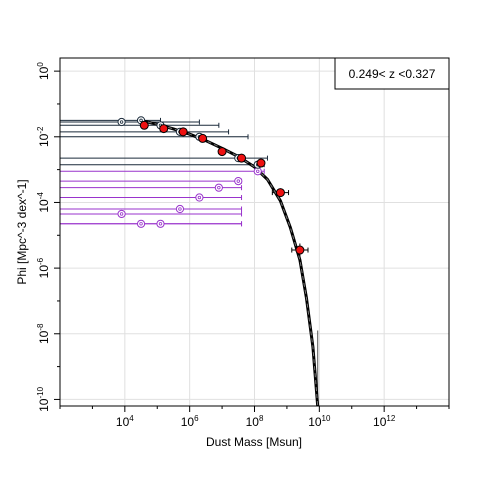  I want to click on y-axis-title: Phi [Mpc^-3 dex^-1], so click(22, 231).